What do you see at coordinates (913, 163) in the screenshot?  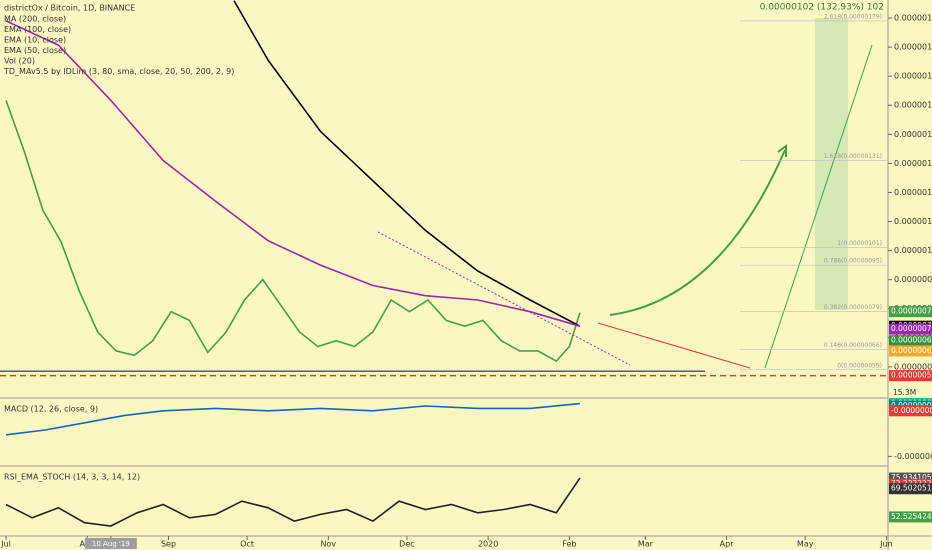 I see `y-tick-label: 0.00000130` at bounding box center [913, 163].